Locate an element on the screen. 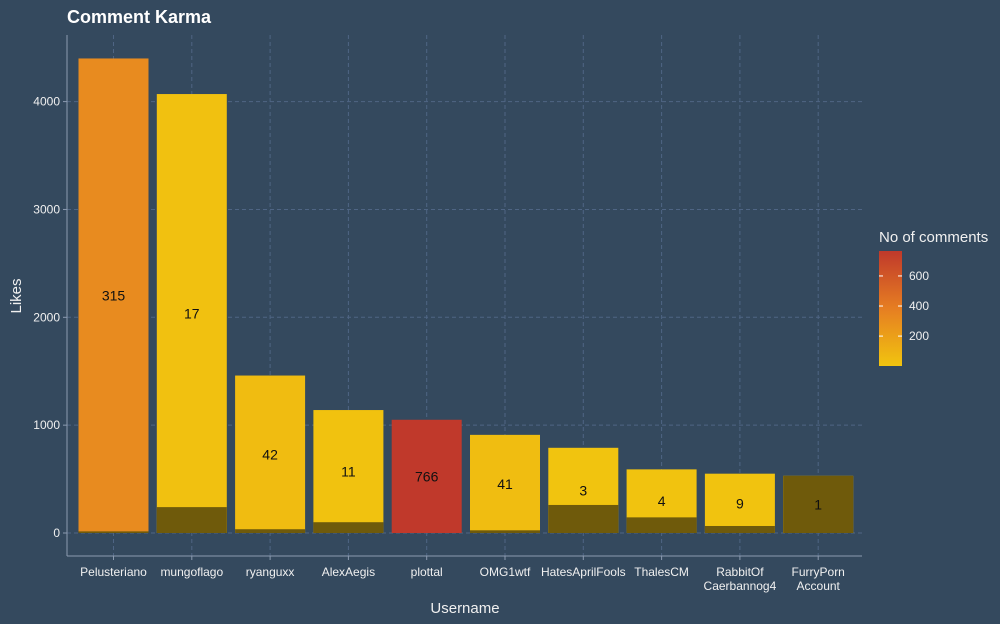 The width and height of the screenshot is (1000, 624). bar-value-label: 3 is located at coordinates (583, 490).